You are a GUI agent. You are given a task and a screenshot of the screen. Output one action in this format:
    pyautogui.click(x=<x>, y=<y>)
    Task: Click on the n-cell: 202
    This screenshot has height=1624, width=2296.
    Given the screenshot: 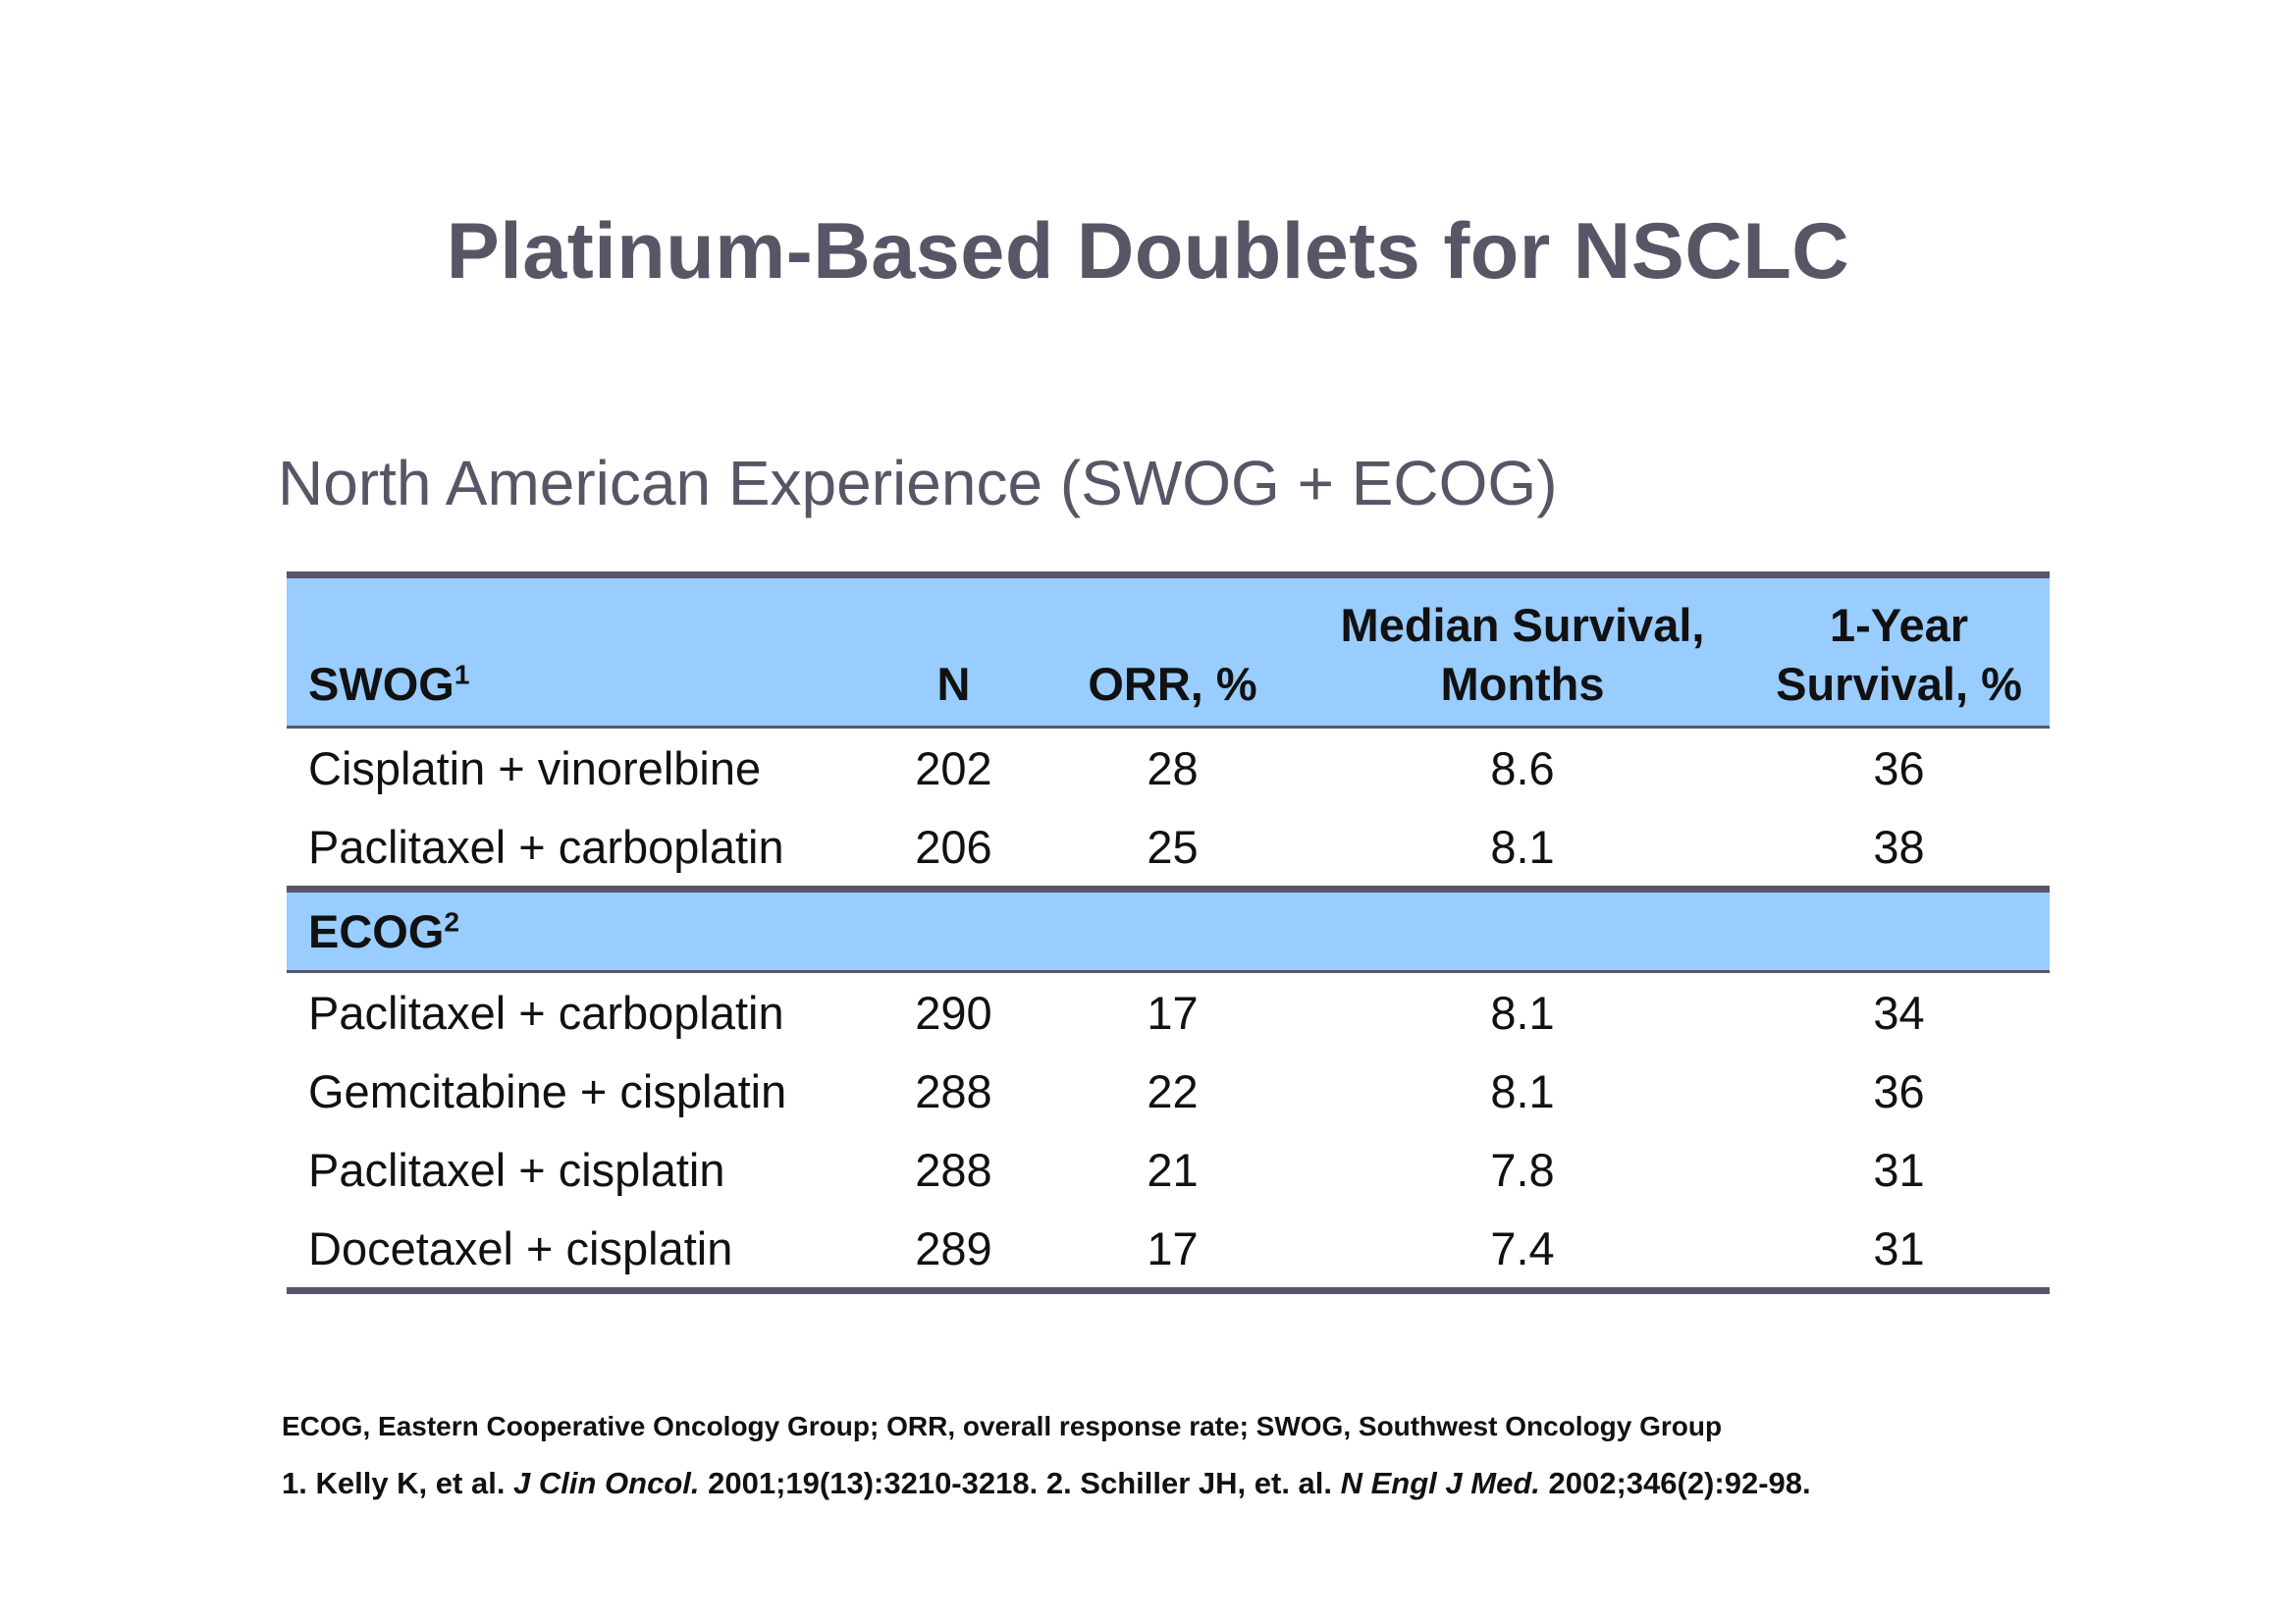 What is the action you would take?
    pyautogui.click(x=953, y=767)
    